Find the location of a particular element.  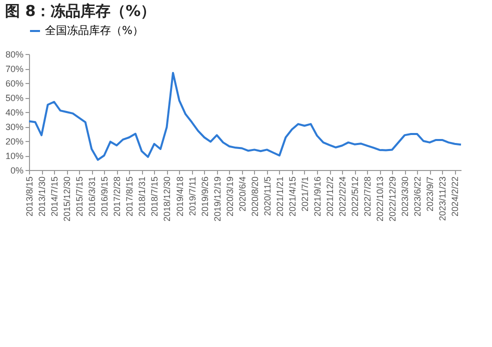

x-tick-label: 2023/11/23 is located at coordinates (443, 198).